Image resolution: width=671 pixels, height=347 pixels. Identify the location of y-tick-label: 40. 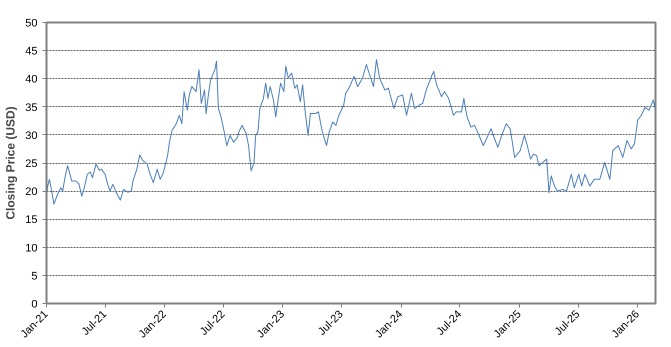
(31, 80).